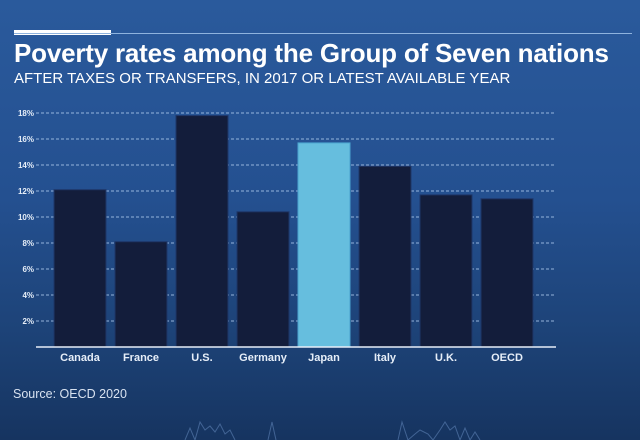  What do you see at coordinates (332, 430) in the screenshot?
I see `decorative-waveform` at bounding box center [332, 430].